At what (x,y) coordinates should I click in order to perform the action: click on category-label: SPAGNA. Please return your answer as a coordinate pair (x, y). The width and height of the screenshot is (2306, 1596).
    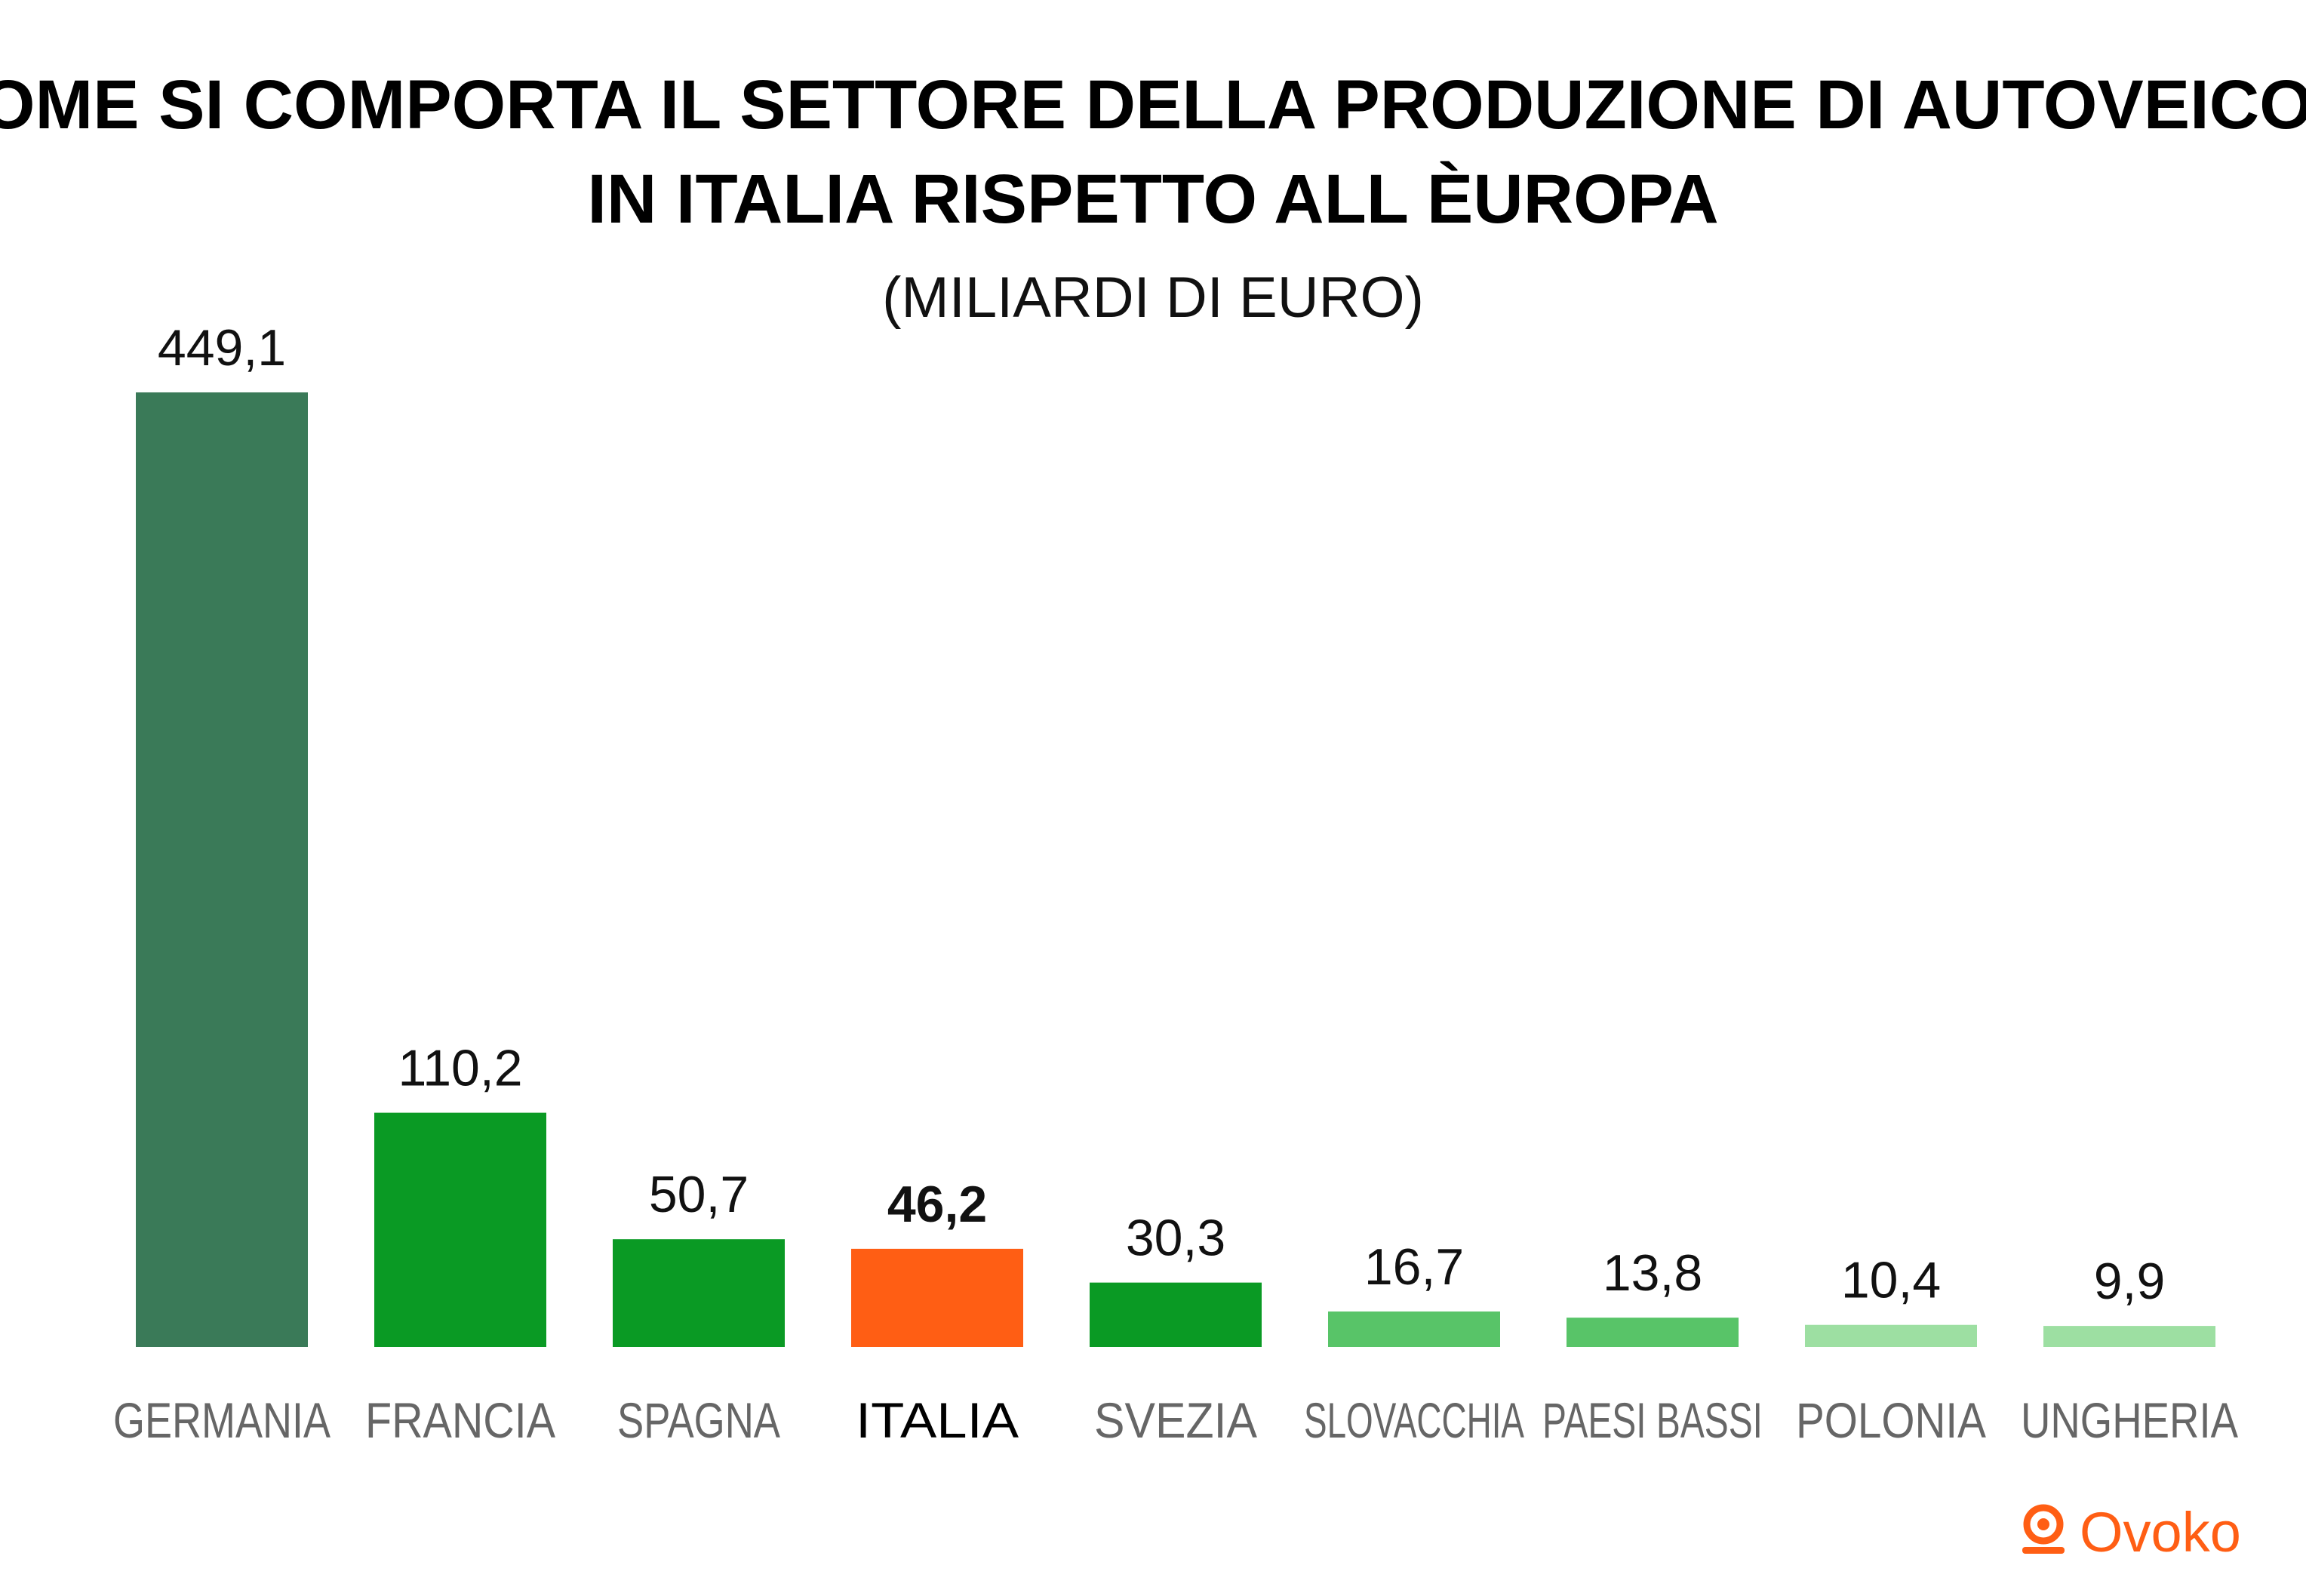
    Looking at the image, I should click on (699, 1420).